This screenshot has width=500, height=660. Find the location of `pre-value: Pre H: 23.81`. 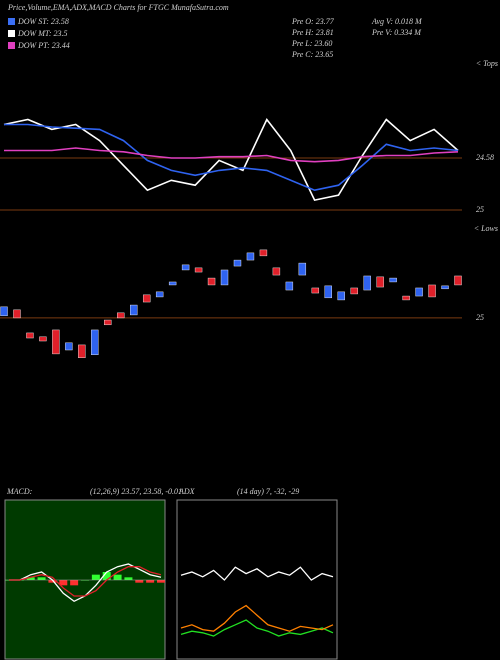

pre-value: Pre H: 23.81 is located at coordinates (312, 32).